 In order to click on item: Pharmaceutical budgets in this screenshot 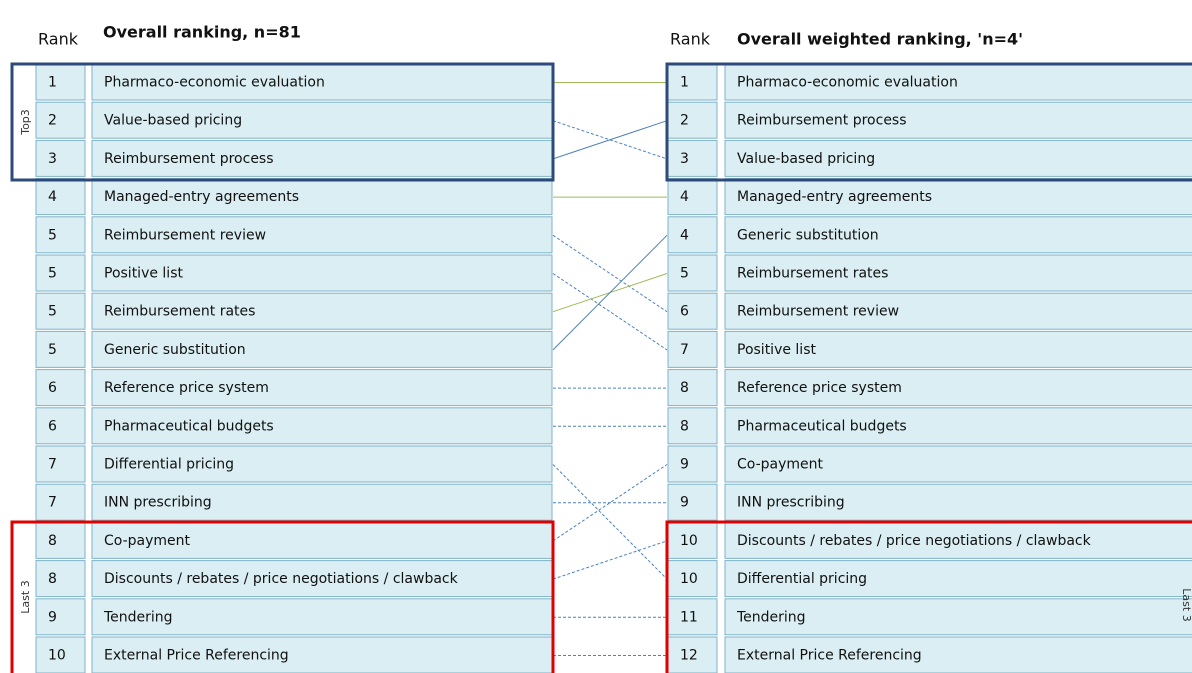, I will do `click(822, 426)`.